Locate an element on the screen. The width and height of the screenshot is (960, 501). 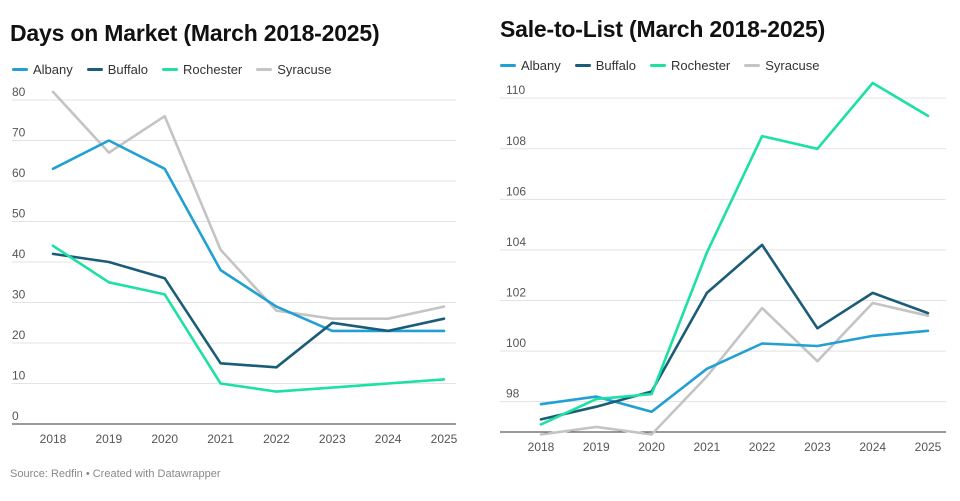
y-tick-label-60: 60 is located at coordinates (19, 173).